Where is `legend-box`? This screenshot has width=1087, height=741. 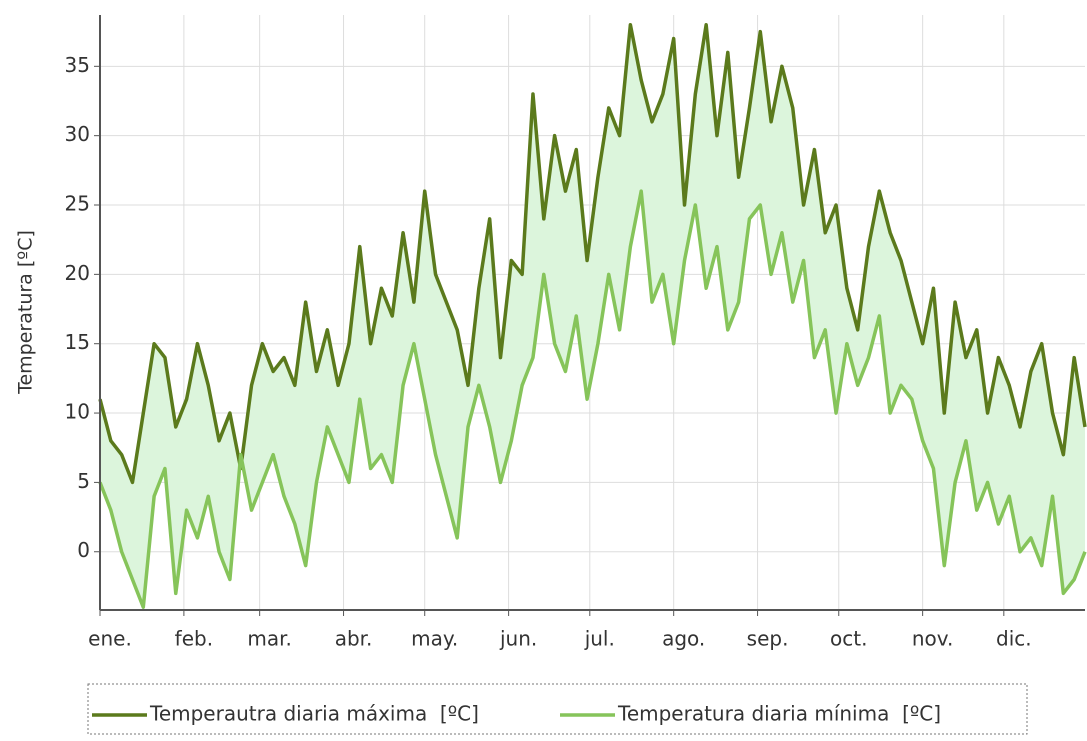
legend-box is located at coordinates (557, 709).